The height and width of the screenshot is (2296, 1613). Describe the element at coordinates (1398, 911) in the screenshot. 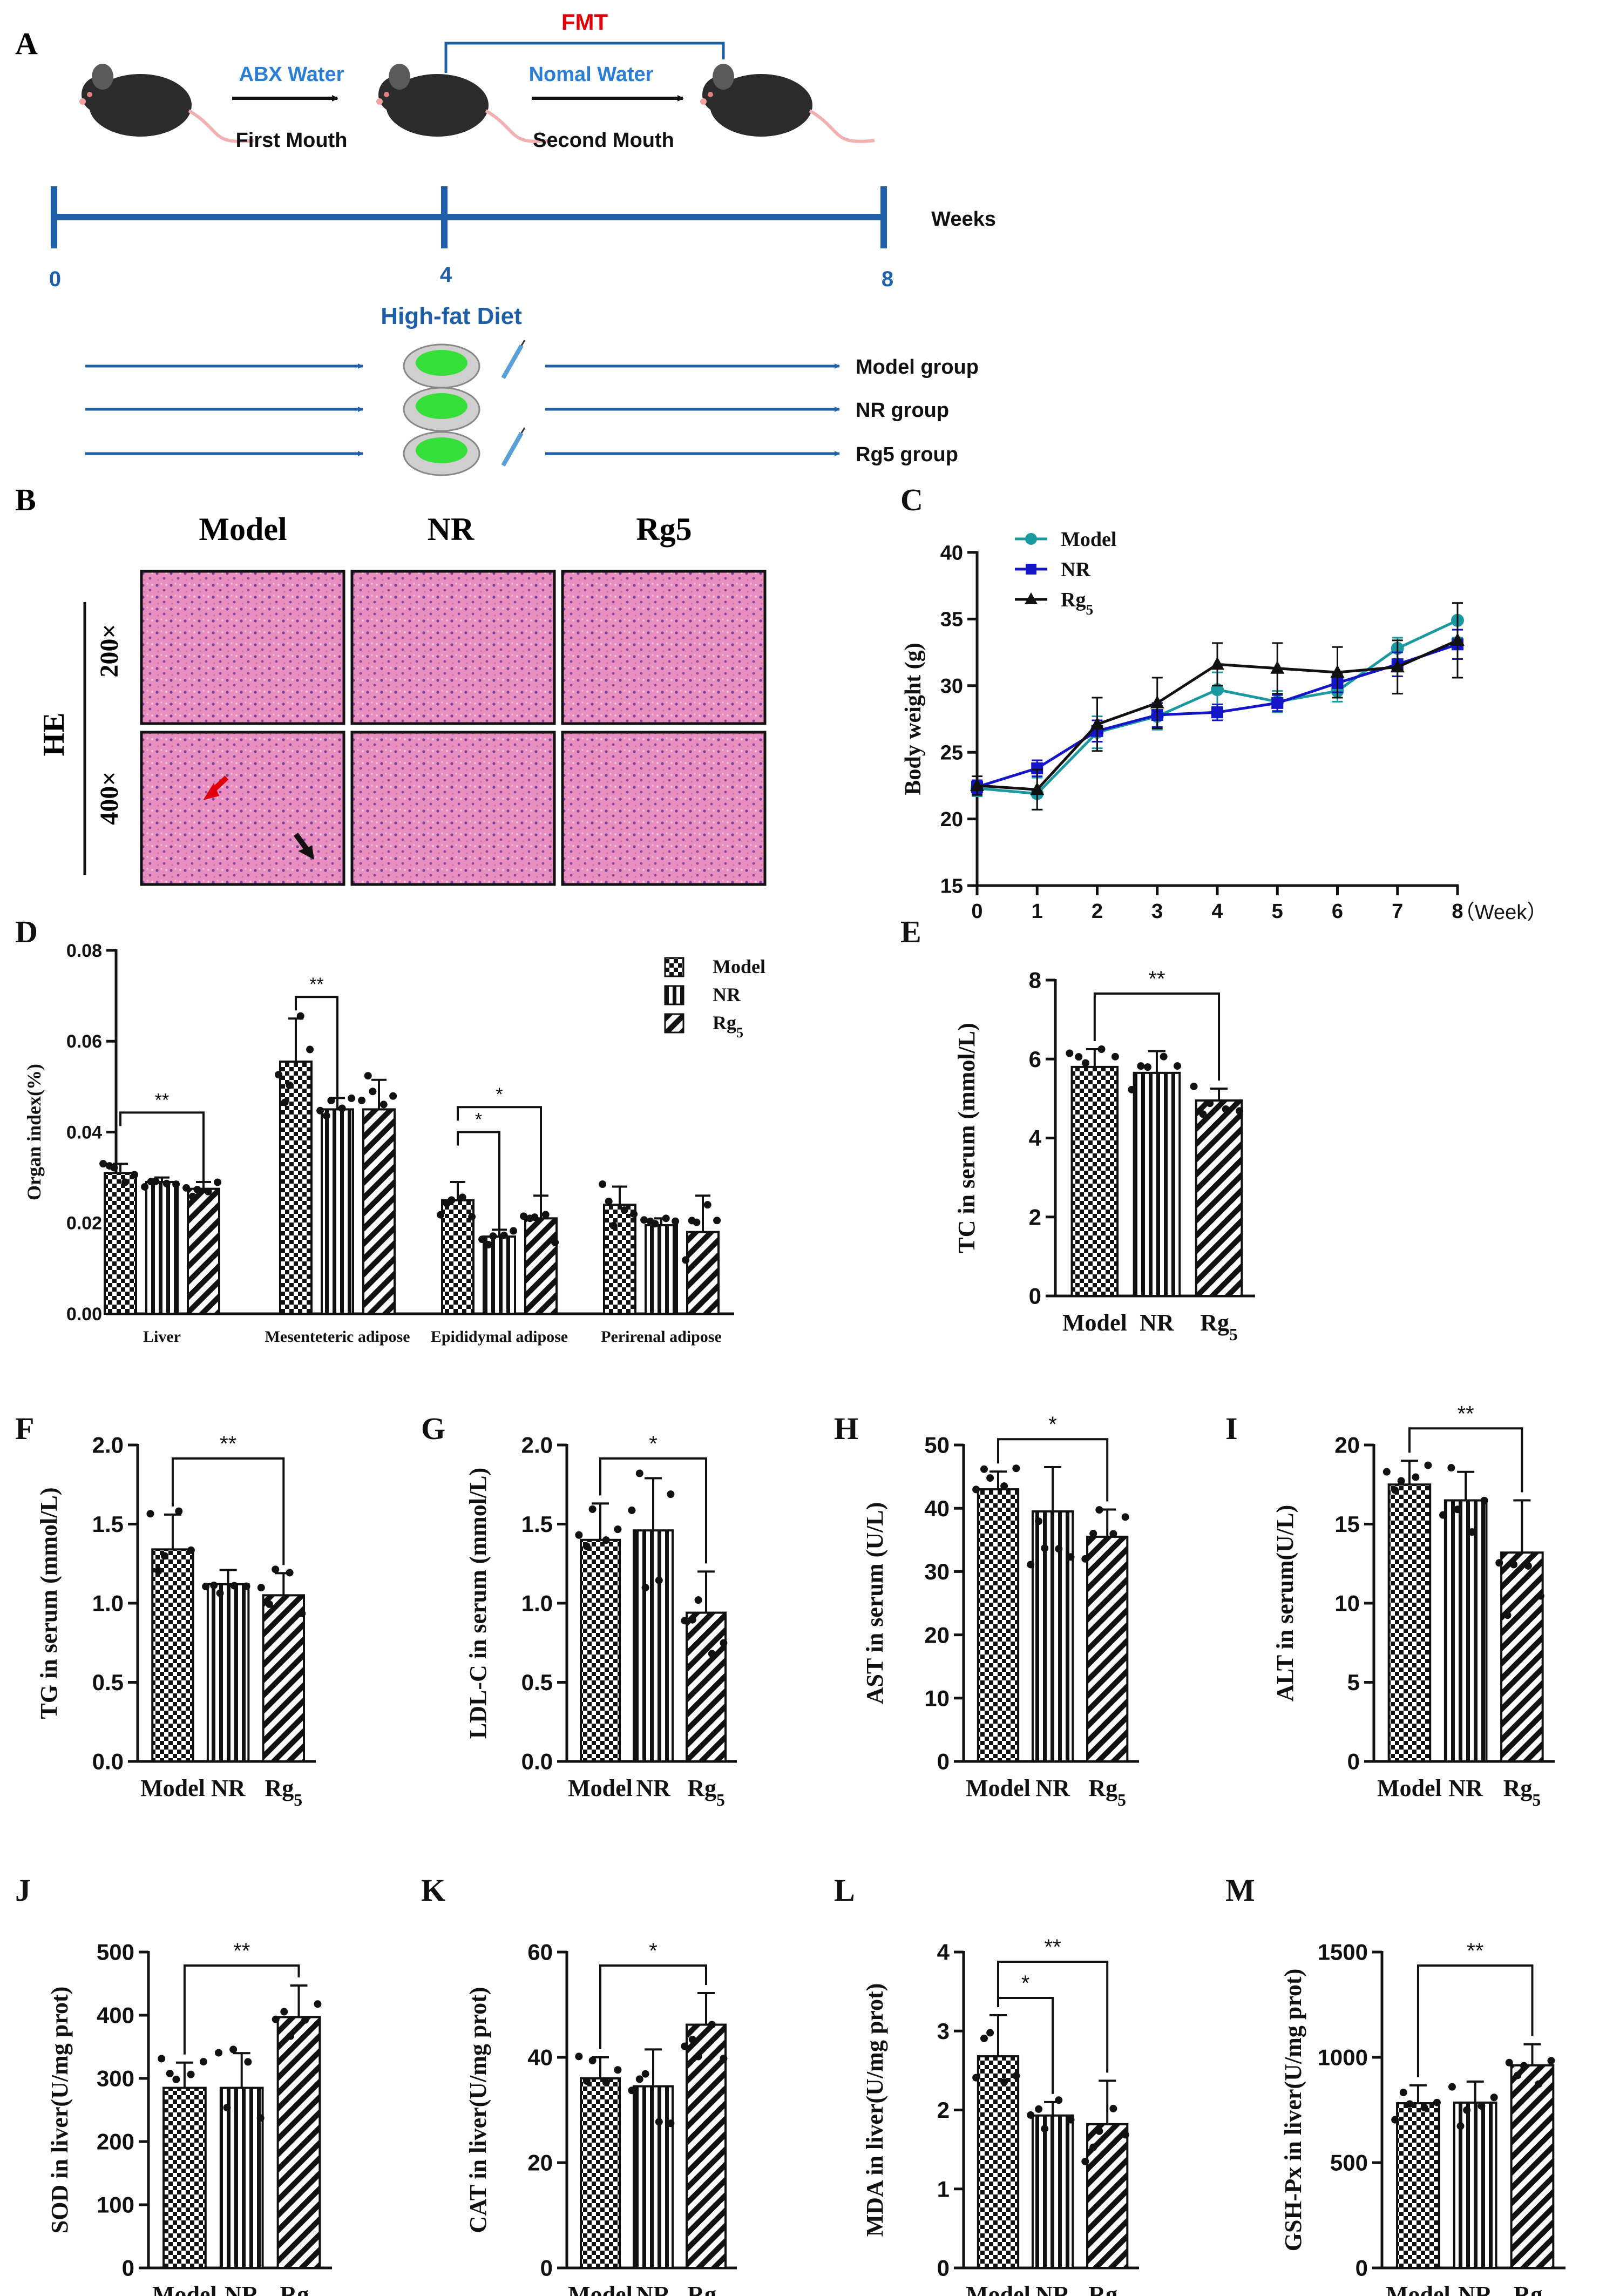

I see `x-tick-label: 7` at that location.